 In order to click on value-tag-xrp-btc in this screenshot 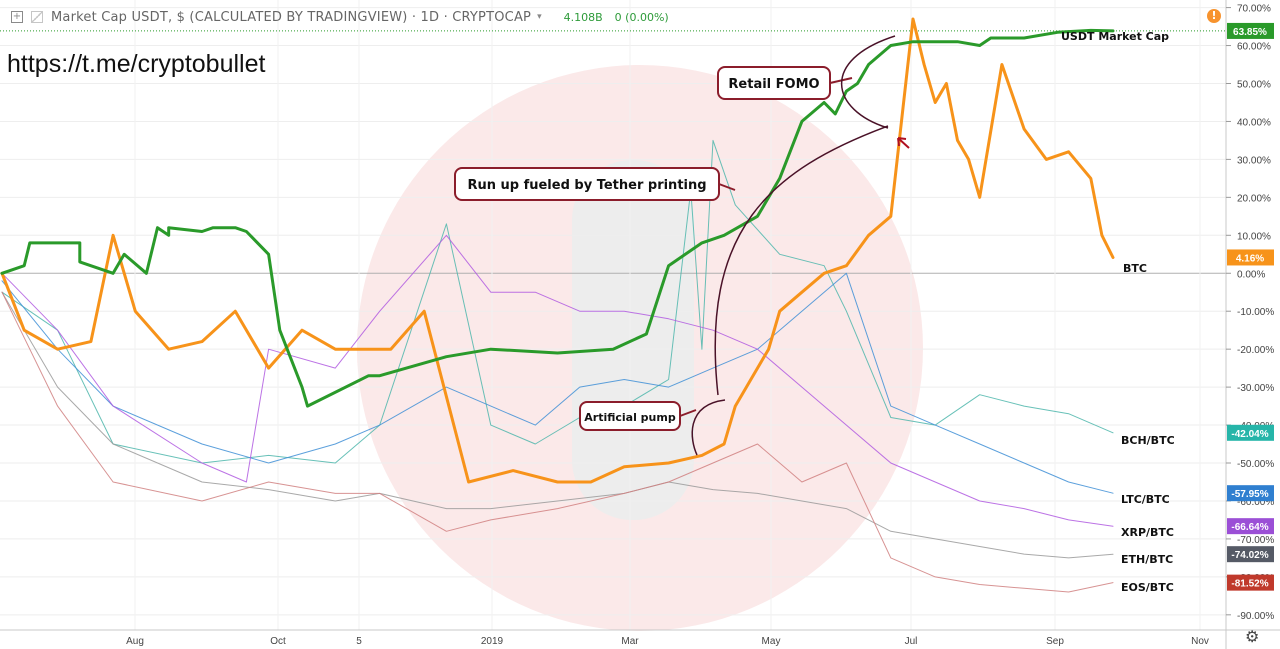, I will do `click(1250, 526)`.